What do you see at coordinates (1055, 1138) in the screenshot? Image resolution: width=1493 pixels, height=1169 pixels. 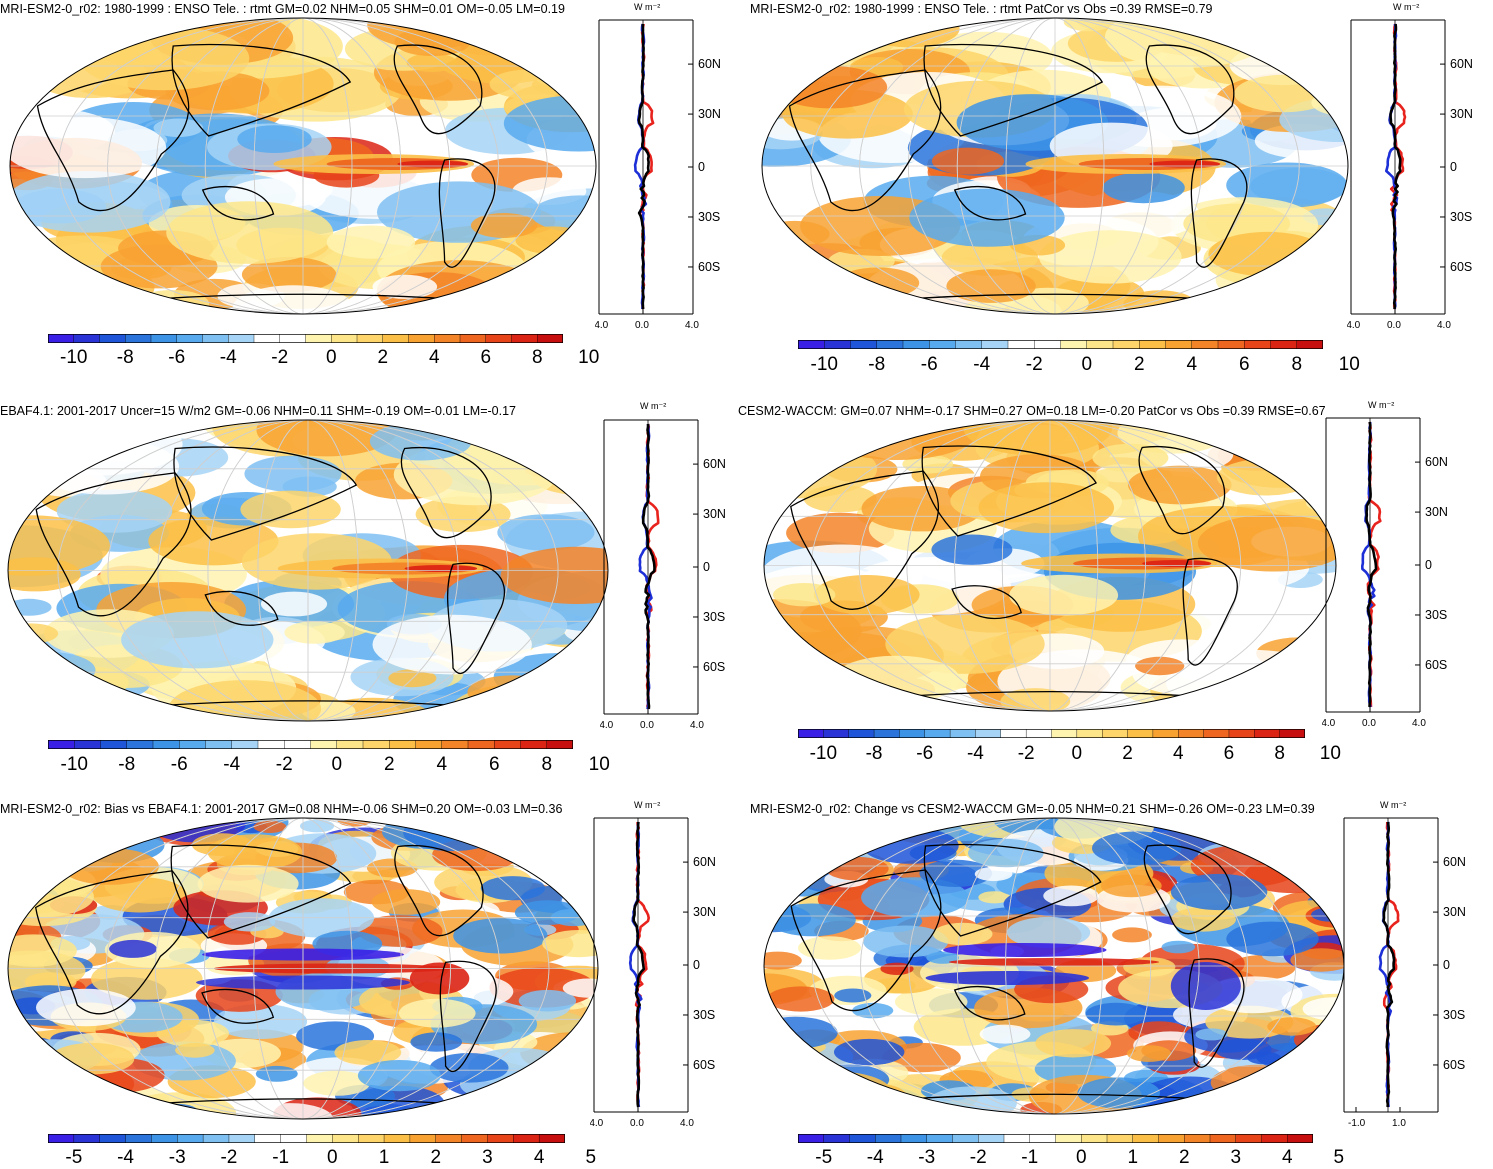 I see `panel-6-colorbar` at bounding box center [1055, 1138].